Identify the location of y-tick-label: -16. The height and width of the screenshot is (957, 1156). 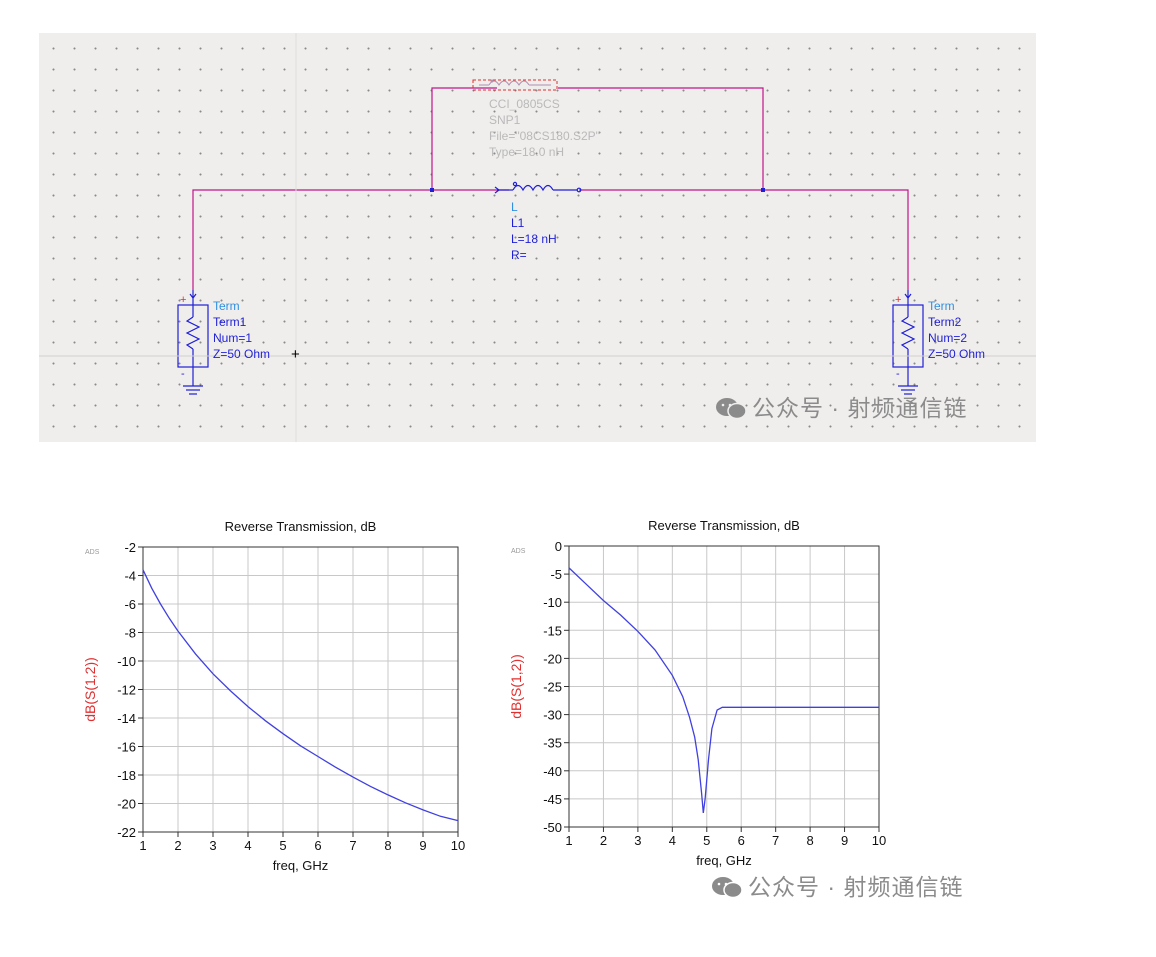
(126, 747).